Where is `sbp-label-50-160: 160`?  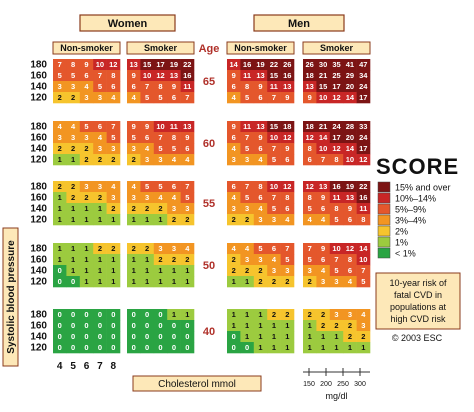 sbp-label-50-160: 160 is located at coordinates (38, 260).